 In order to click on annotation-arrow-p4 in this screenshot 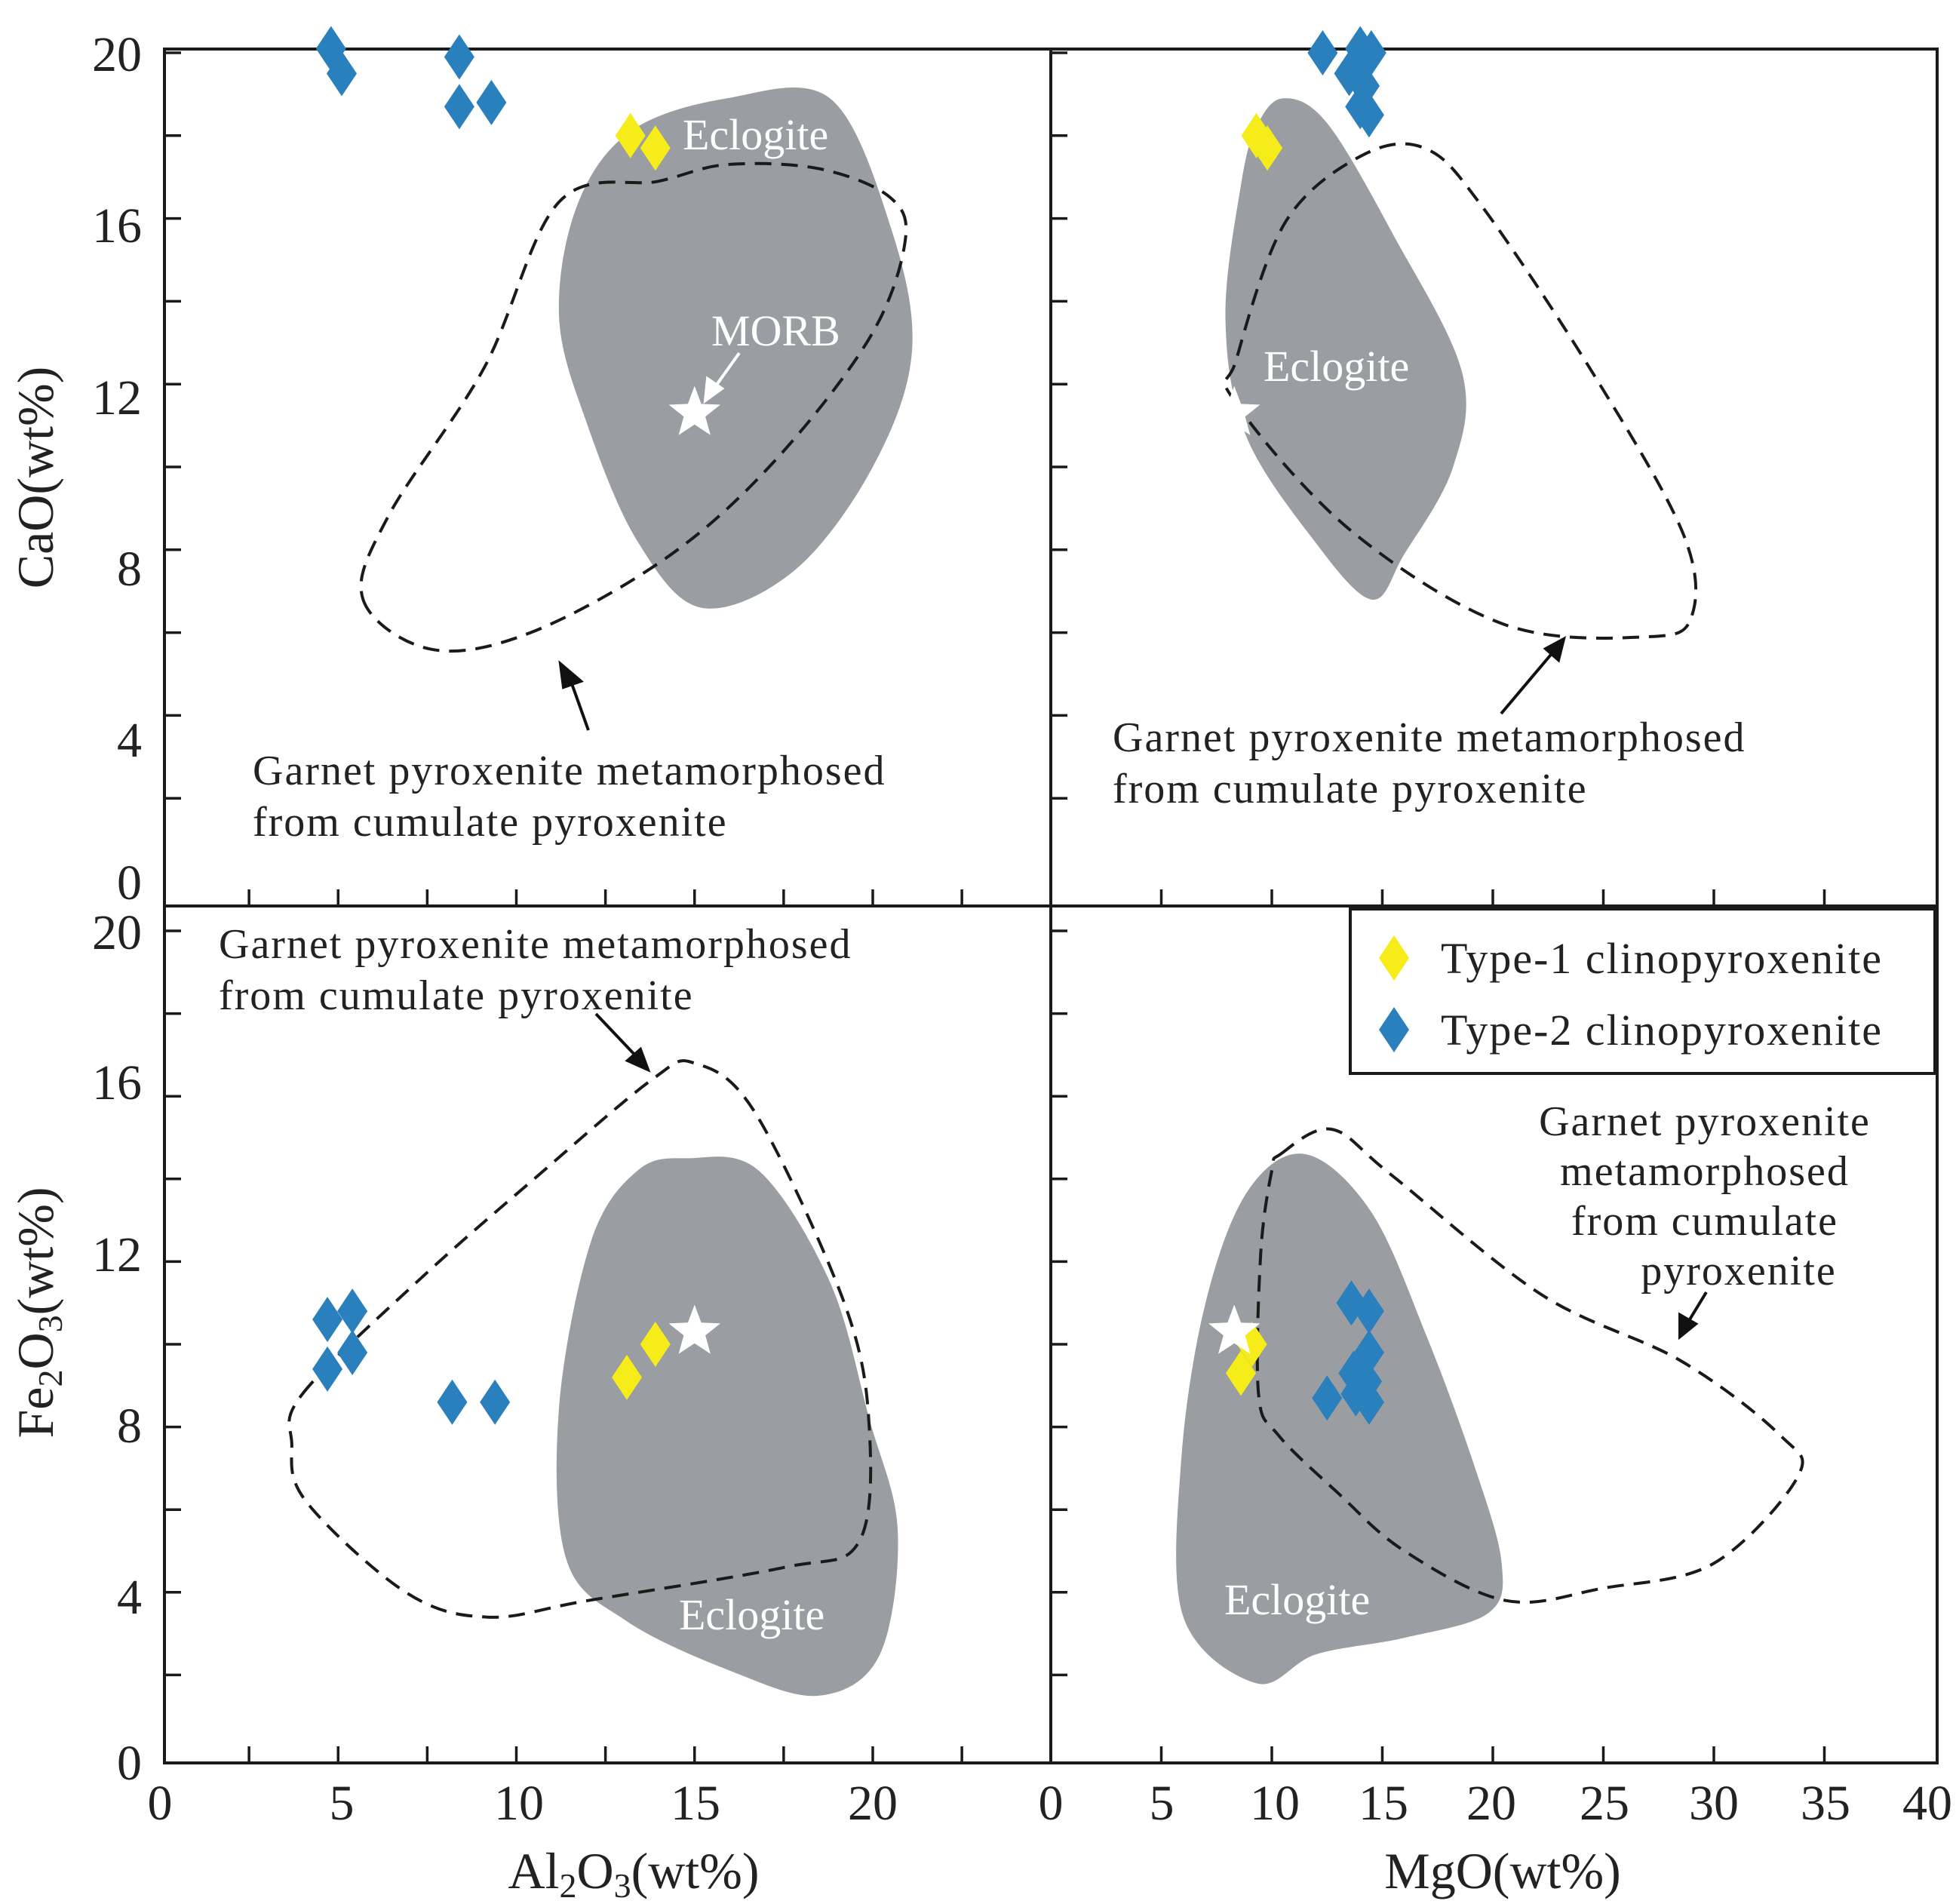, I will do `click(1693, 1315)`.